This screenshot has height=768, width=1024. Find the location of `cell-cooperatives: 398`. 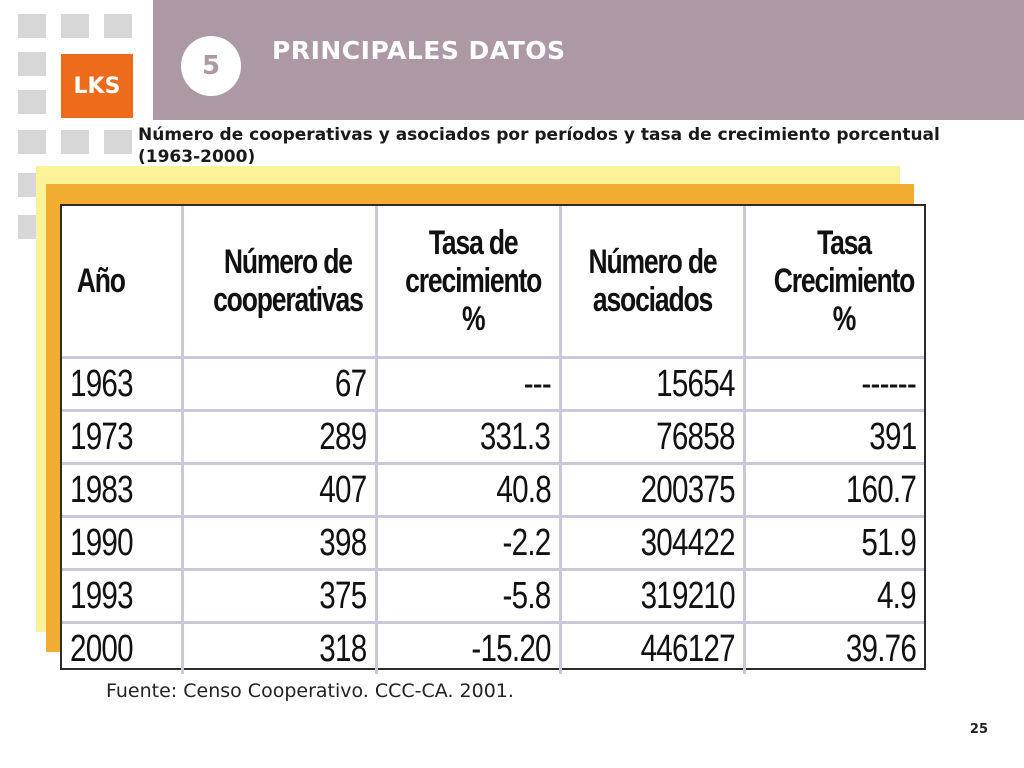

cell-cooperatives: 398 is located at coordinates (279, 543).